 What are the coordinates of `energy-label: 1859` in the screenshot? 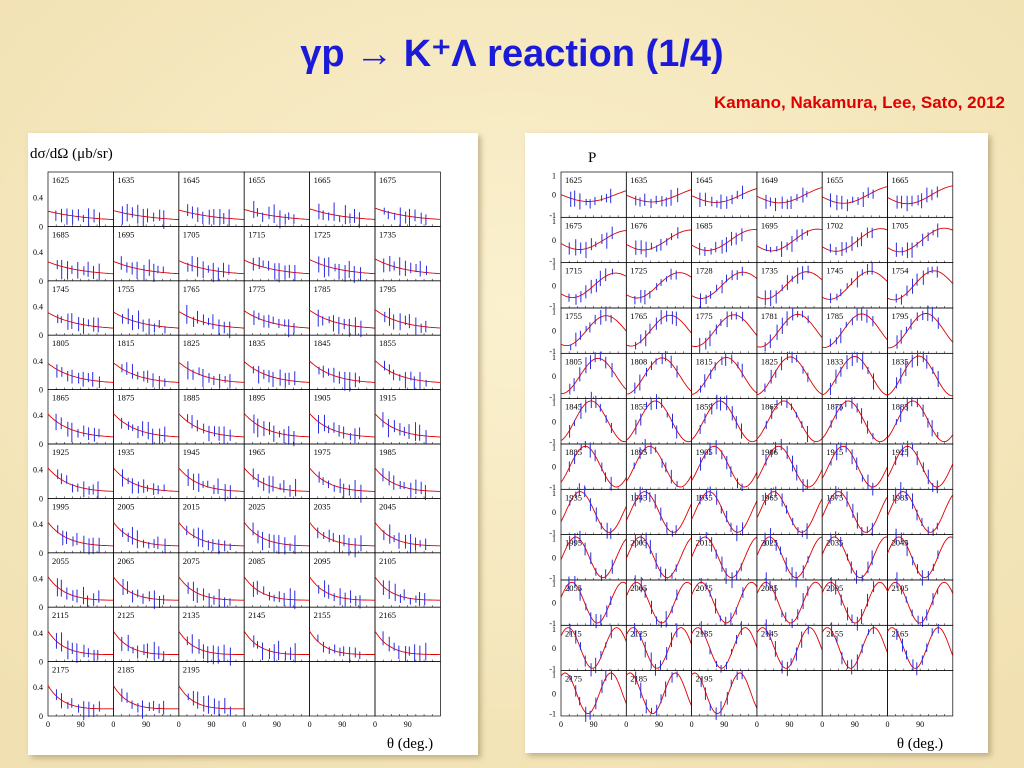 It's located at (704, 407).